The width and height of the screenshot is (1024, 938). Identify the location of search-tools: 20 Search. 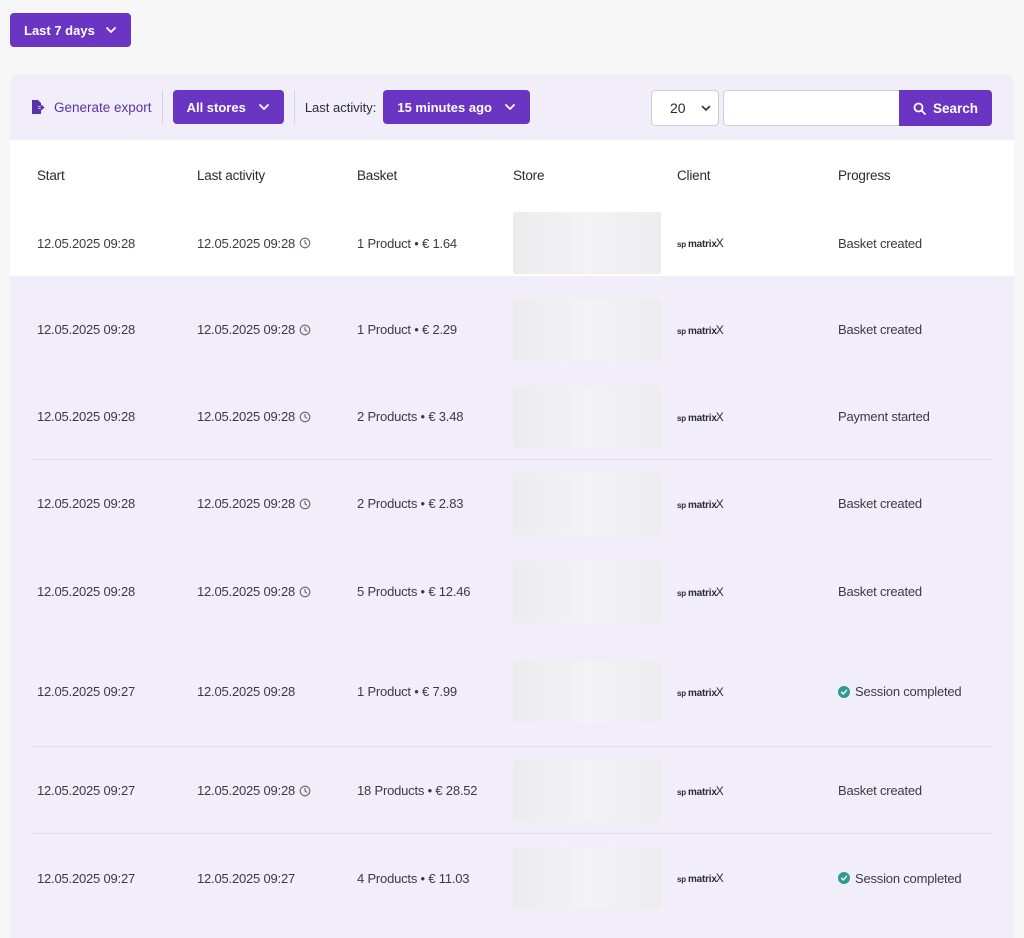
(821, 108).